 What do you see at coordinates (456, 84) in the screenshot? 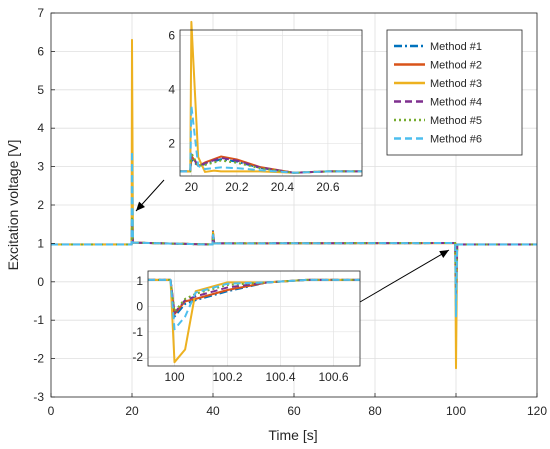
I see `legend-label-3: Method #3` at bounding box center [456, 84].